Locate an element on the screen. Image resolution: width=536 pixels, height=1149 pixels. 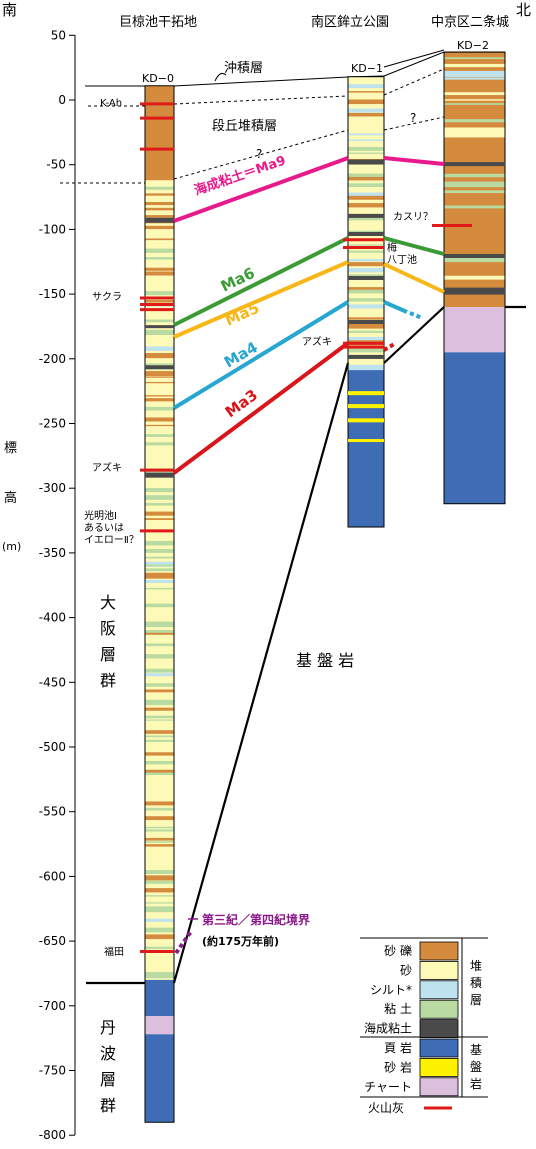
tamba-group-label: 丹 波 層 群 is located at coordinates (108, 1066).